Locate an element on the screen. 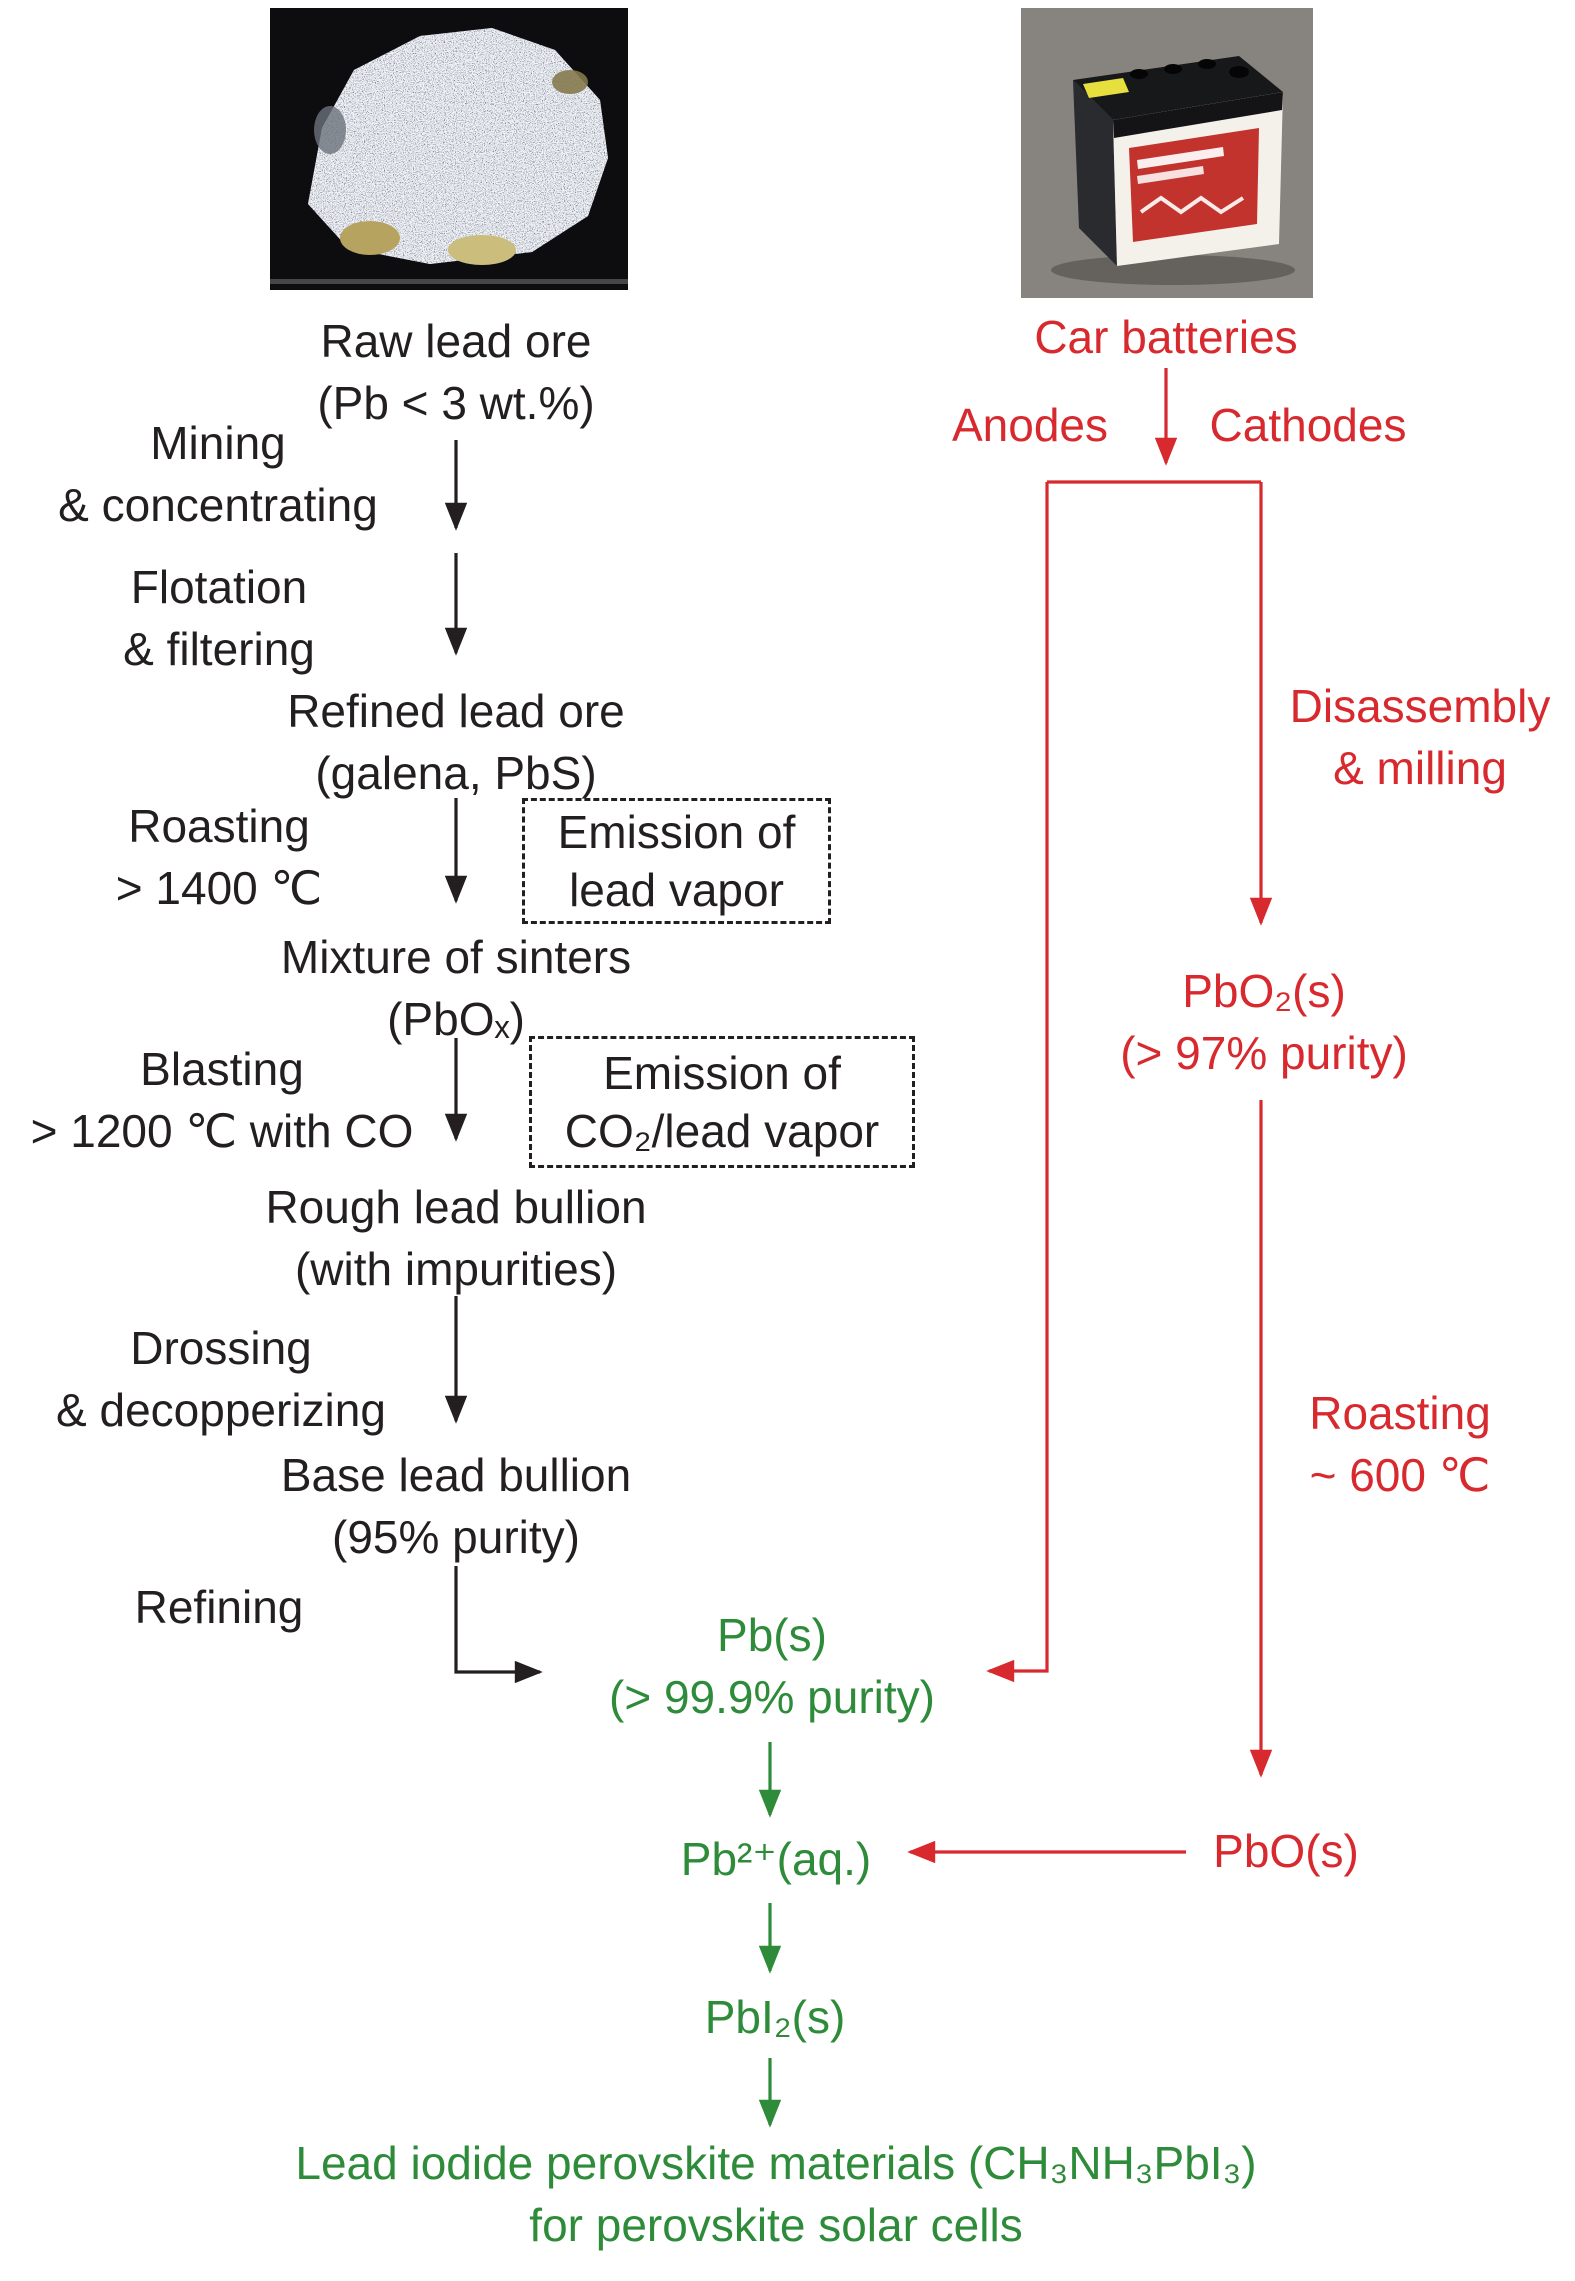 The height and width of the screenshot is (2281, 1575). emission-co2-box: Emission of CO₂/lead vapor is located at coordinates (722, 1102).